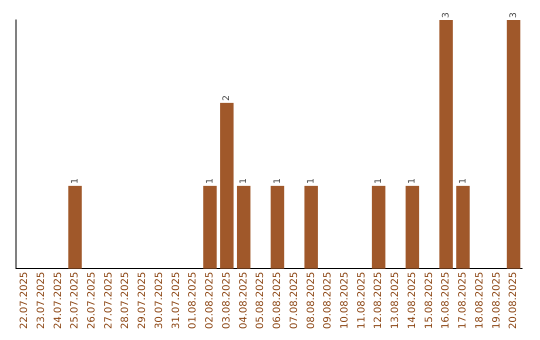  I want to click on x-tick-label: 12.08.2025, so click(378, 301).